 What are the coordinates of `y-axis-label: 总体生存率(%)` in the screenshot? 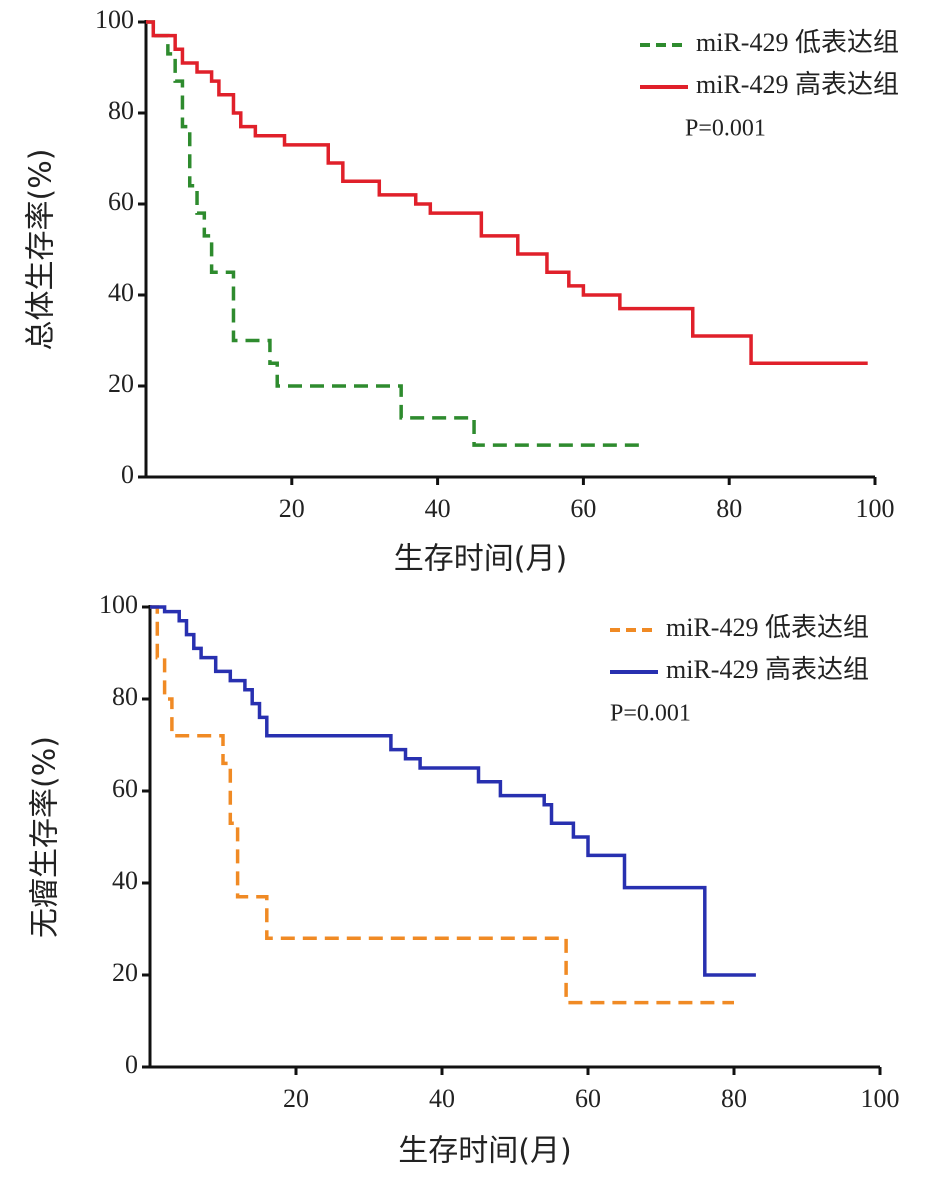 It's located at (41, 250).